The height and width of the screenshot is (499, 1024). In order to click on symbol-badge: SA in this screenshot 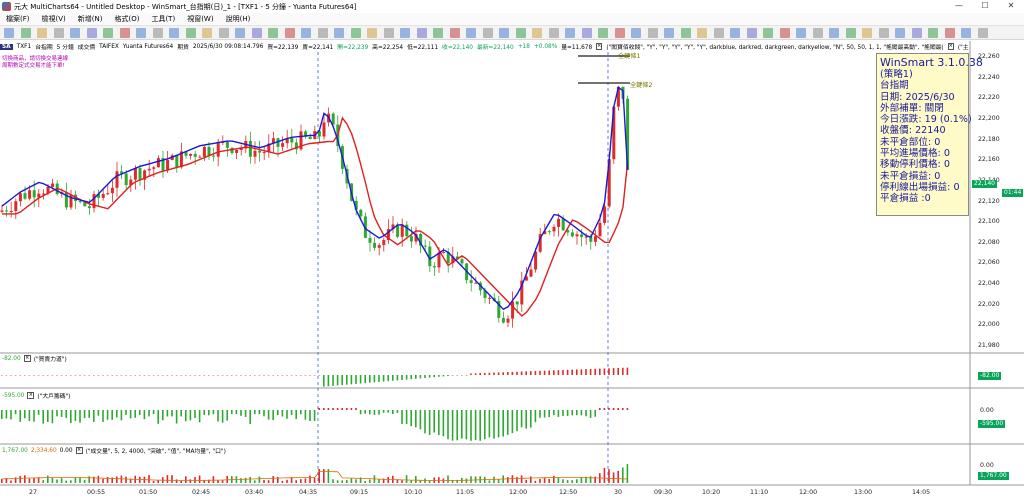, I will do `click(6, 46)`.